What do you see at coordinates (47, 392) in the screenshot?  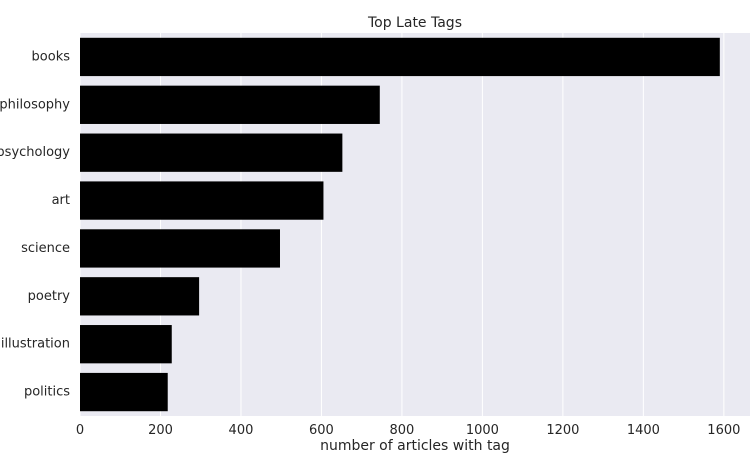 I see `y-tick-label-politics: politics` at bounding box center [47, 392].